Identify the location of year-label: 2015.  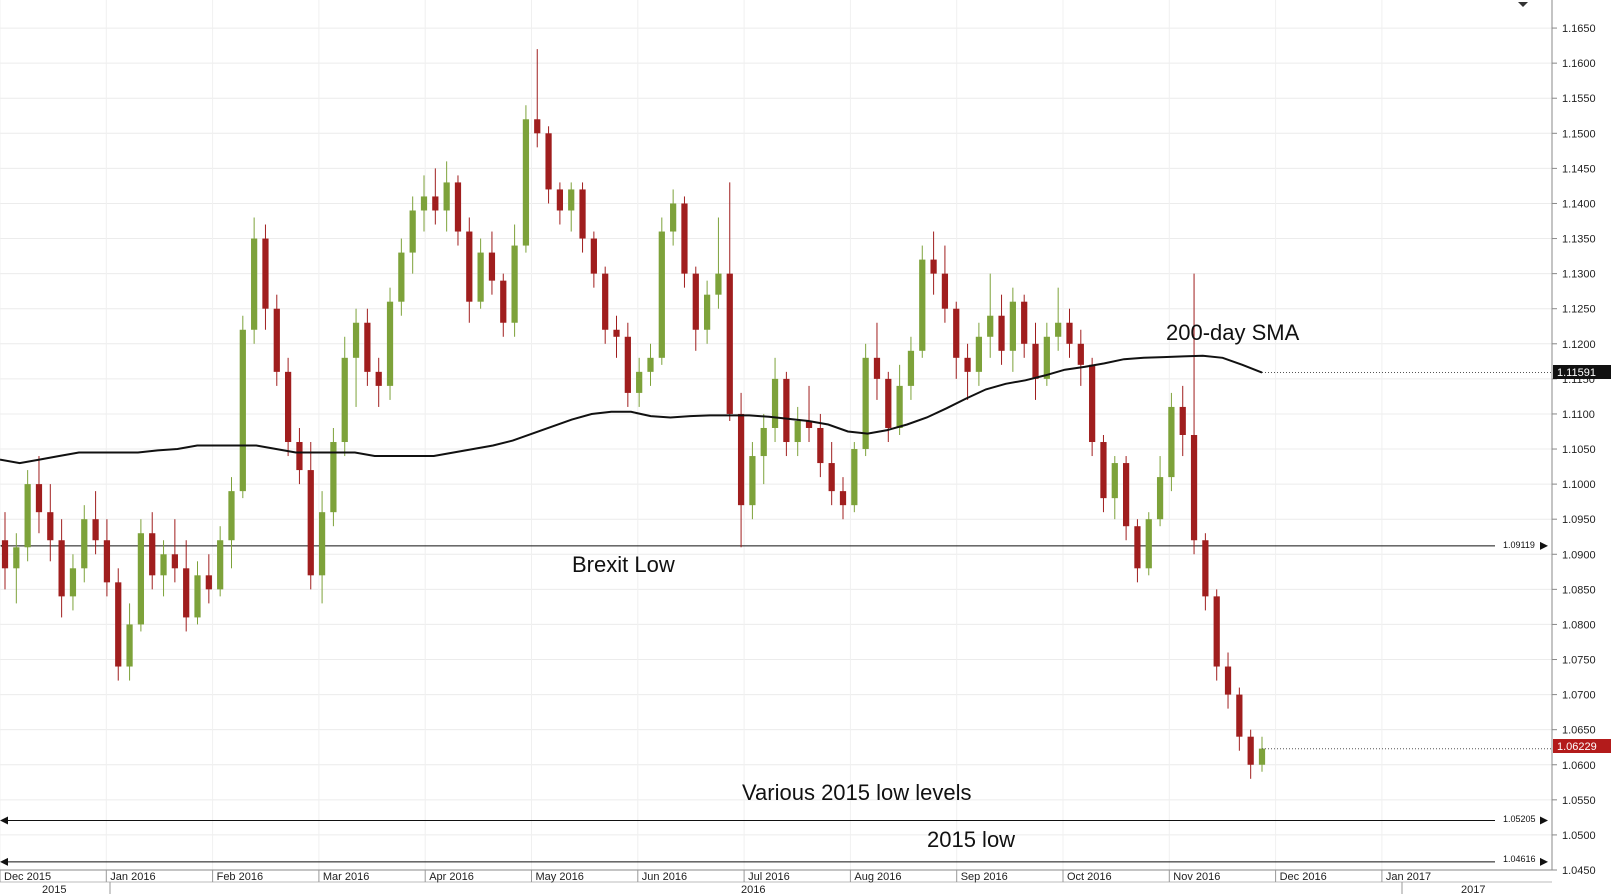
(54, 889).